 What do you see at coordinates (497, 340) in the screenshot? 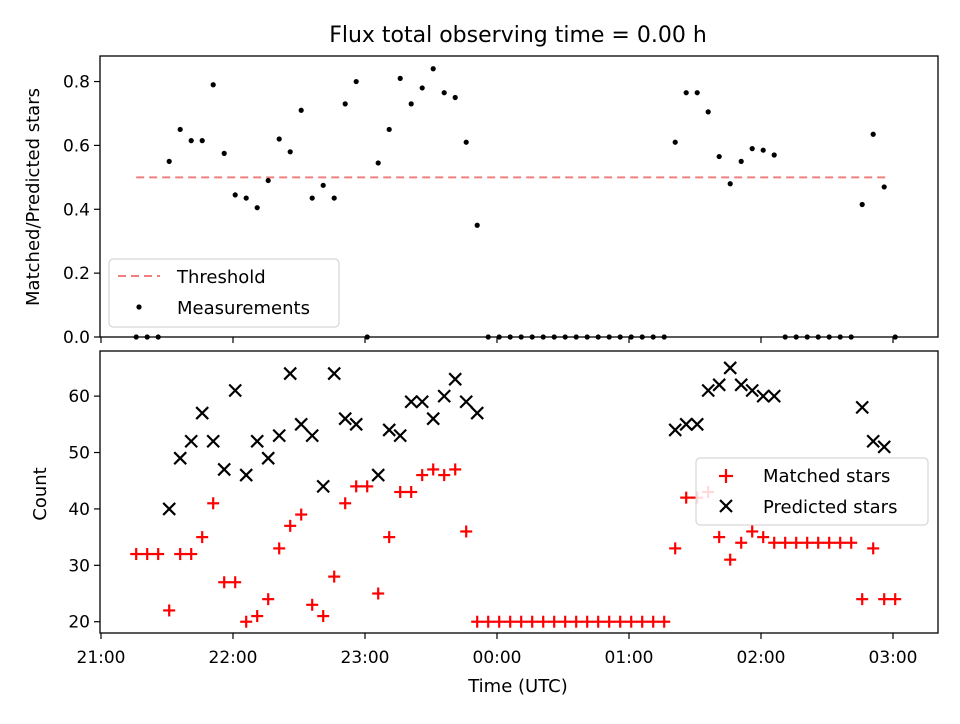
I see `top-x-axis` at bounding box center [497, 340].